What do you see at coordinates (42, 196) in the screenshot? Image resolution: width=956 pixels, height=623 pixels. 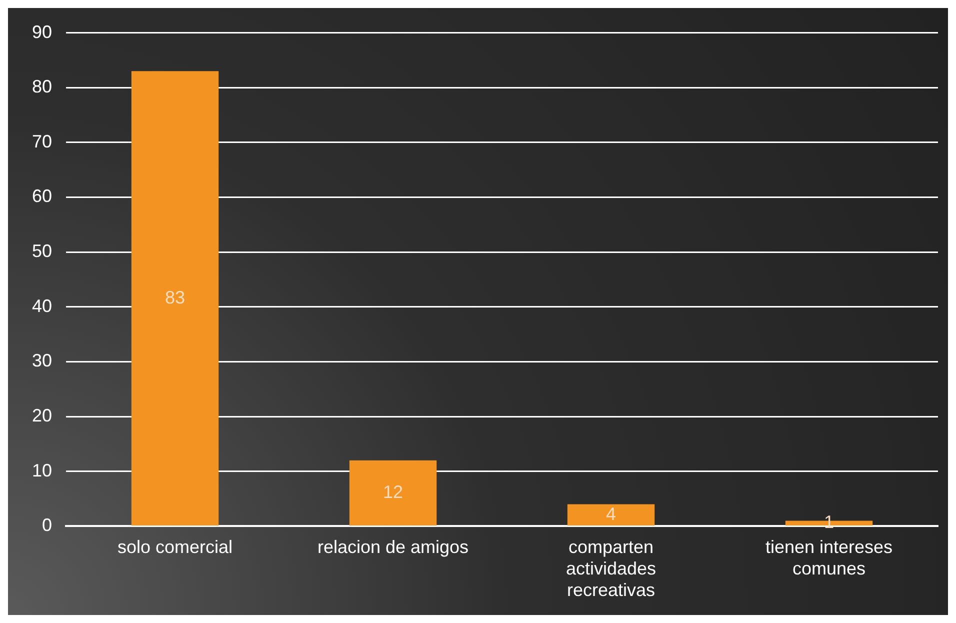 I see `y-tick-label: 60` at bounding box center [42, 196].